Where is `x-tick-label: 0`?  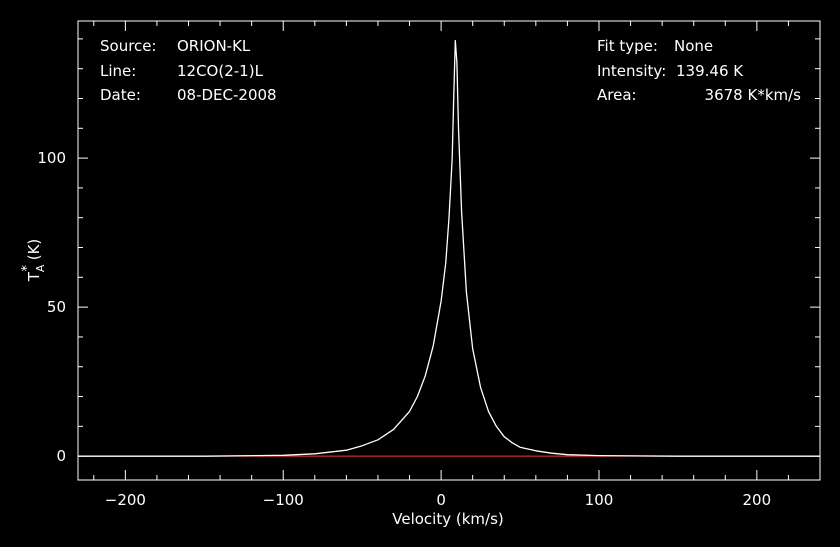
x-tick-label: 0 is located at coordinates (441, 500).